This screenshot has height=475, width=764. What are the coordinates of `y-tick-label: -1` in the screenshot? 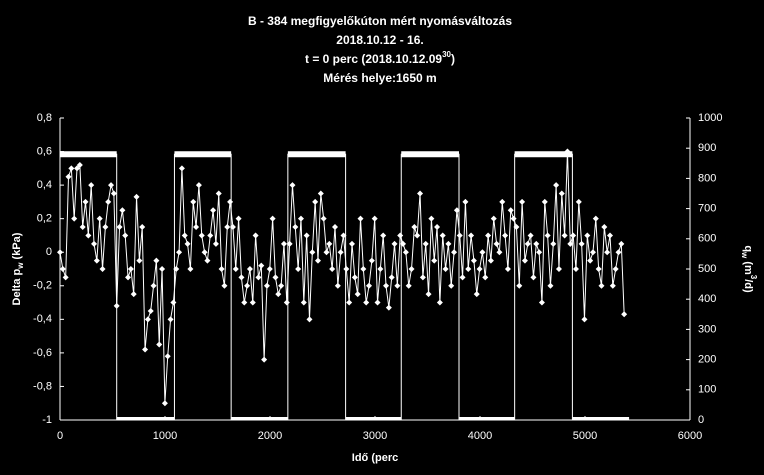 It's located at (47, 420).